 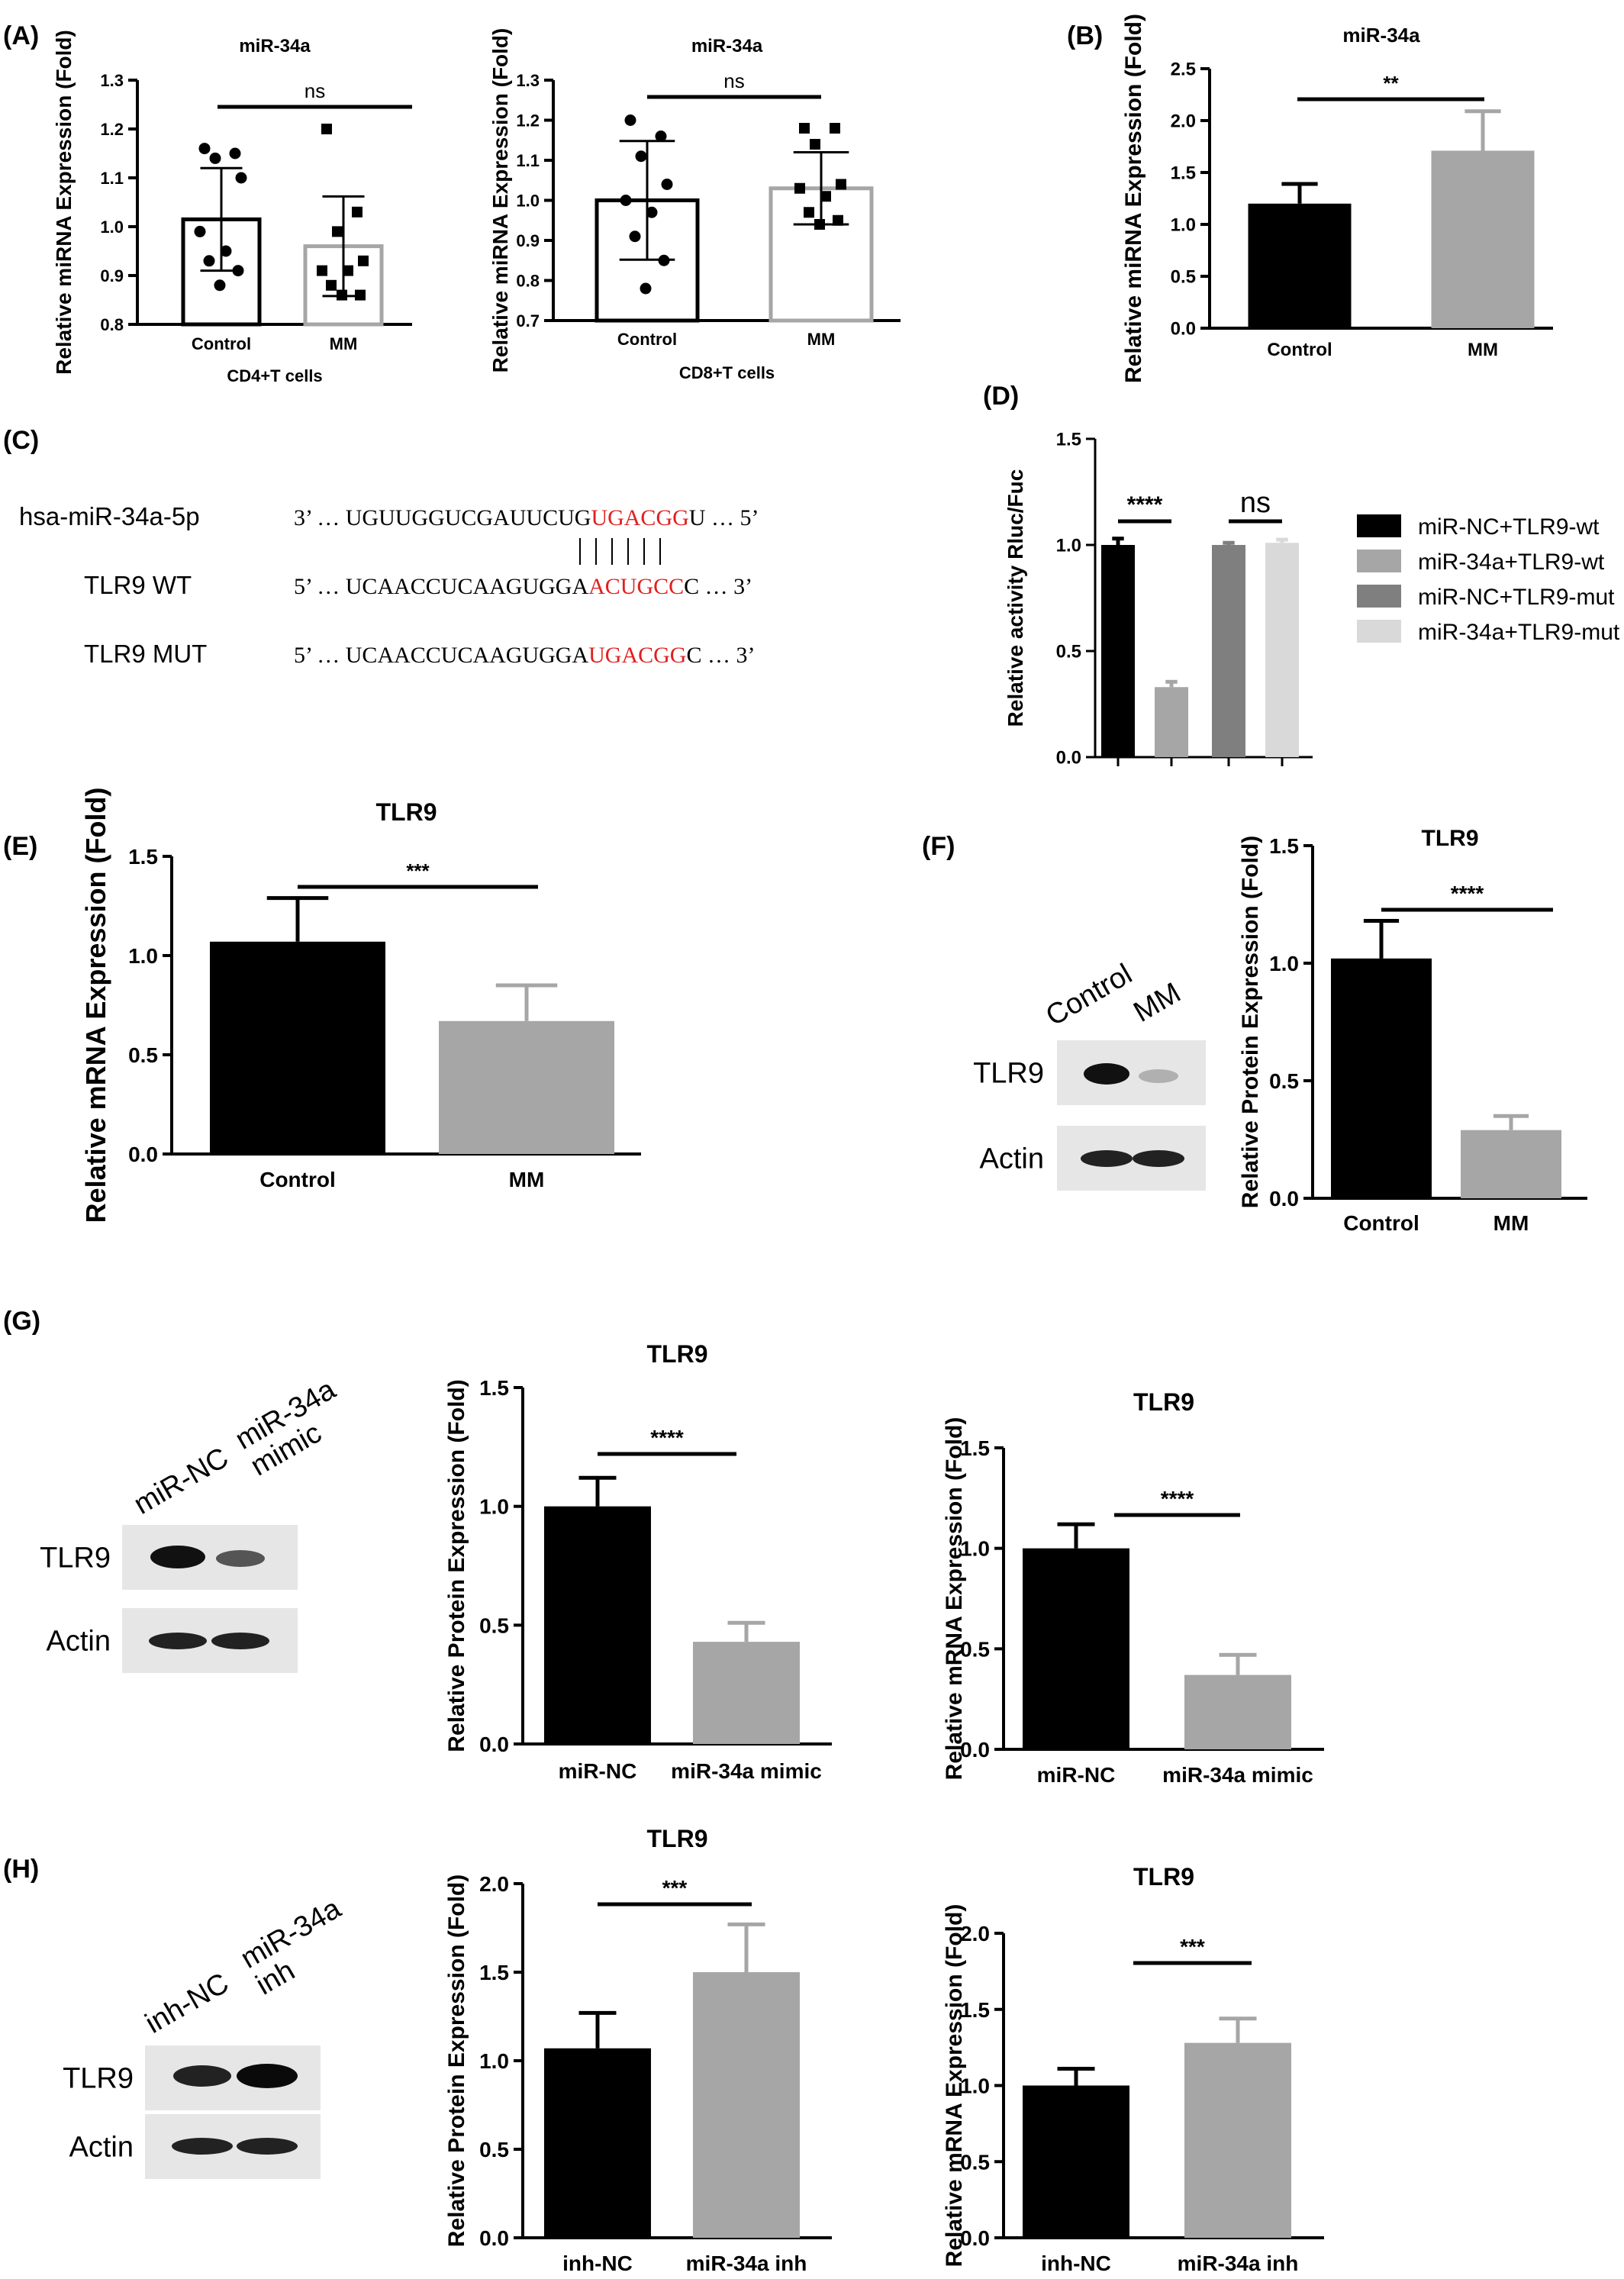 What do you see at coordinates (1131, 1072) in the screenshot?
I see `blot-membrane-tlr9` at bounding box center [1131, 1072].